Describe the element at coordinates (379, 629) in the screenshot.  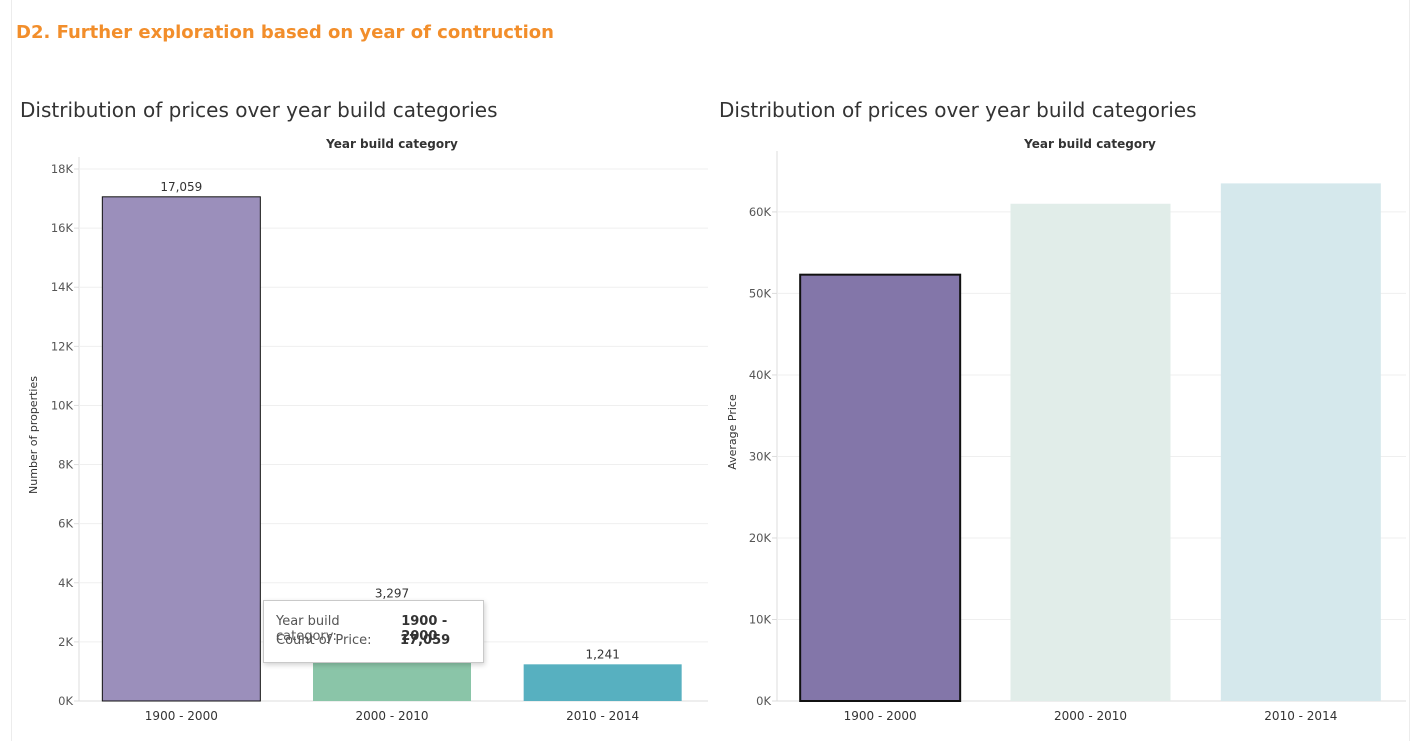
I see `tooltip-row-category: Year build category: 1900 - 2000` at that location.